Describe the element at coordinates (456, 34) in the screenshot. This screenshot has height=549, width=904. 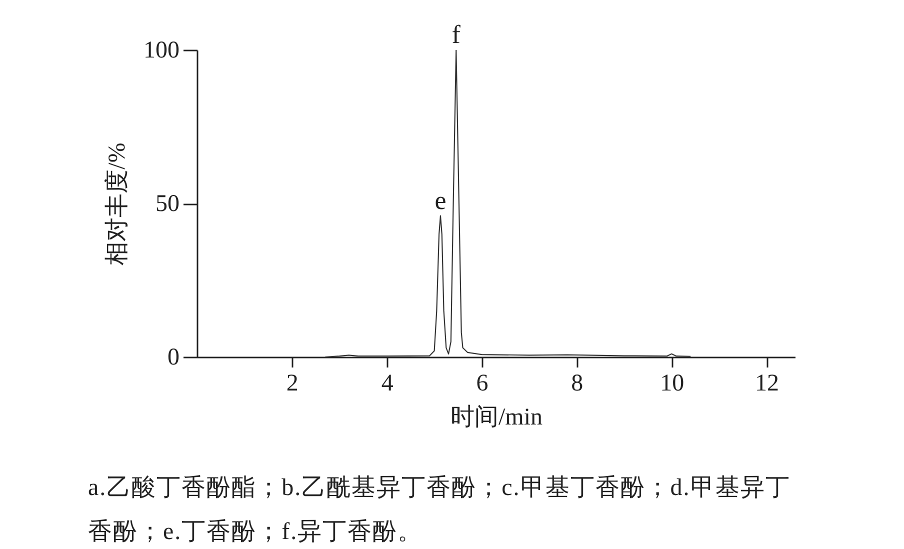
I see `annotation: f` at that location.